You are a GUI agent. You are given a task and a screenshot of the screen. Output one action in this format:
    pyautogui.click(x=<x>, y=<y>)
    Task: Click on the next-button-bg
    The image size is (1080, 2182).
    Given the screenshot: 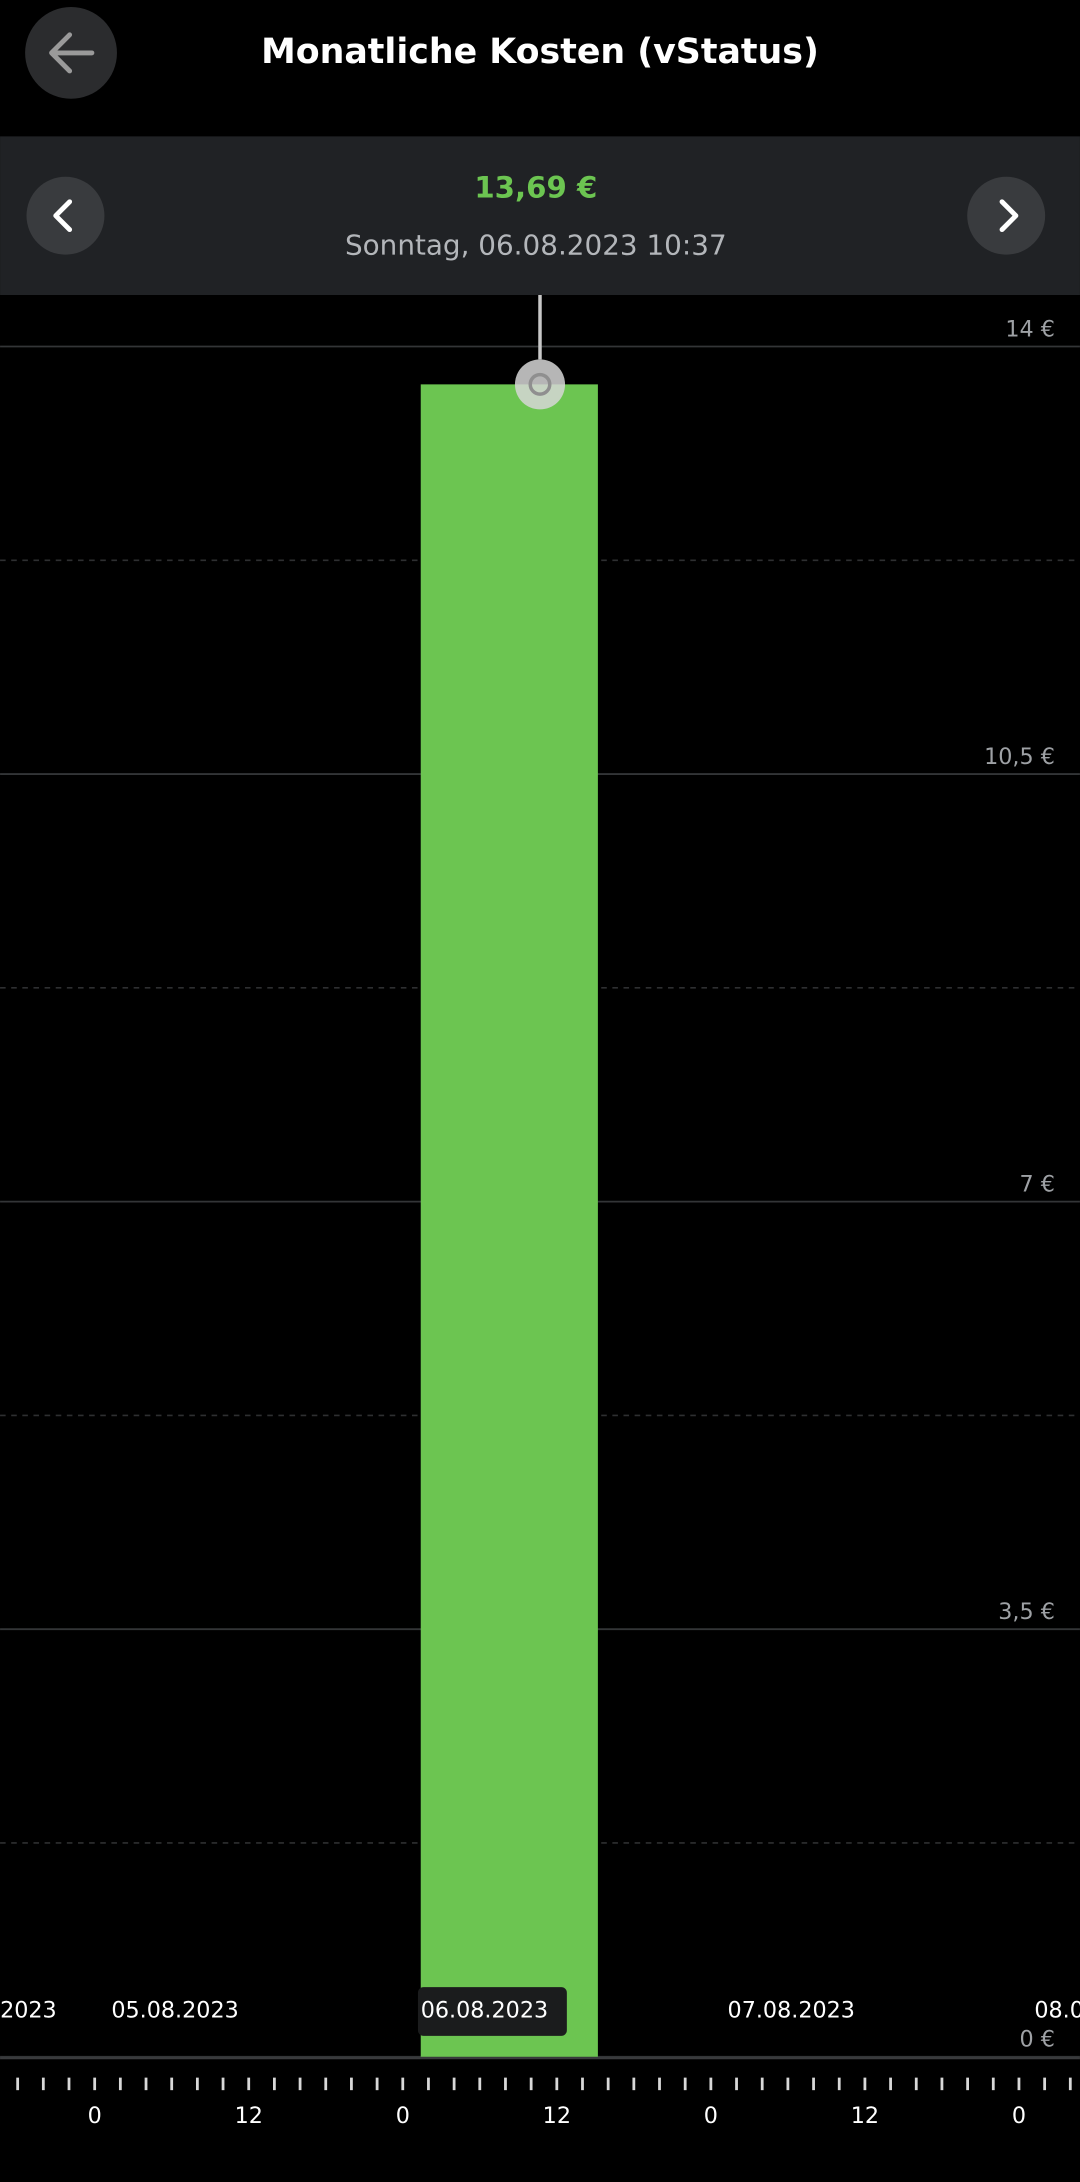 What is the action you would take?
    pyautogui.click(x=1006, y=215)
    